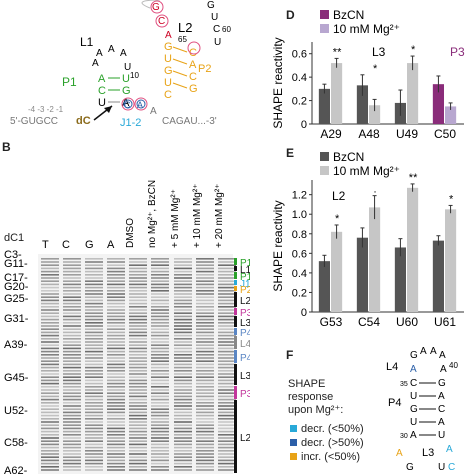  I want to click on x-tick-label: A29, so click(331, 133).